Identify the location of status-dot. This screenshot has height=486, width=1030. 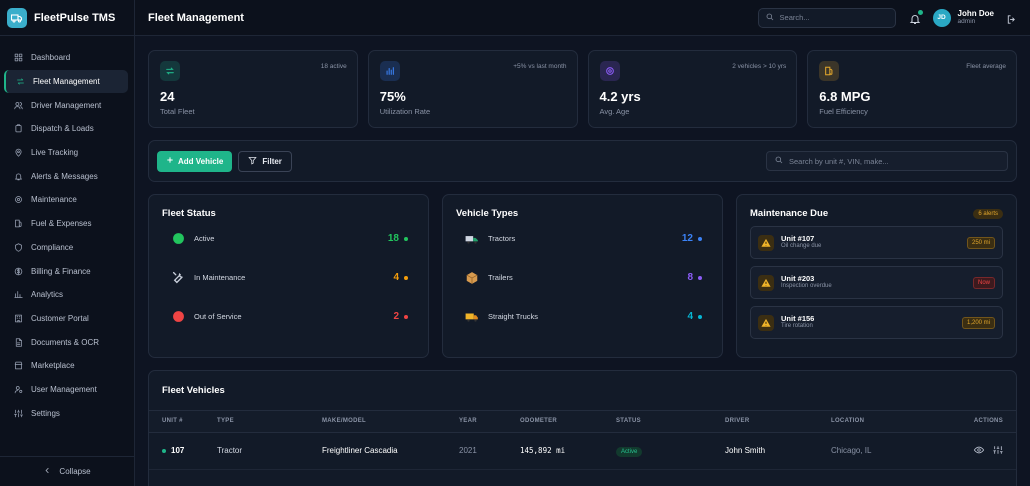
(406, 316).